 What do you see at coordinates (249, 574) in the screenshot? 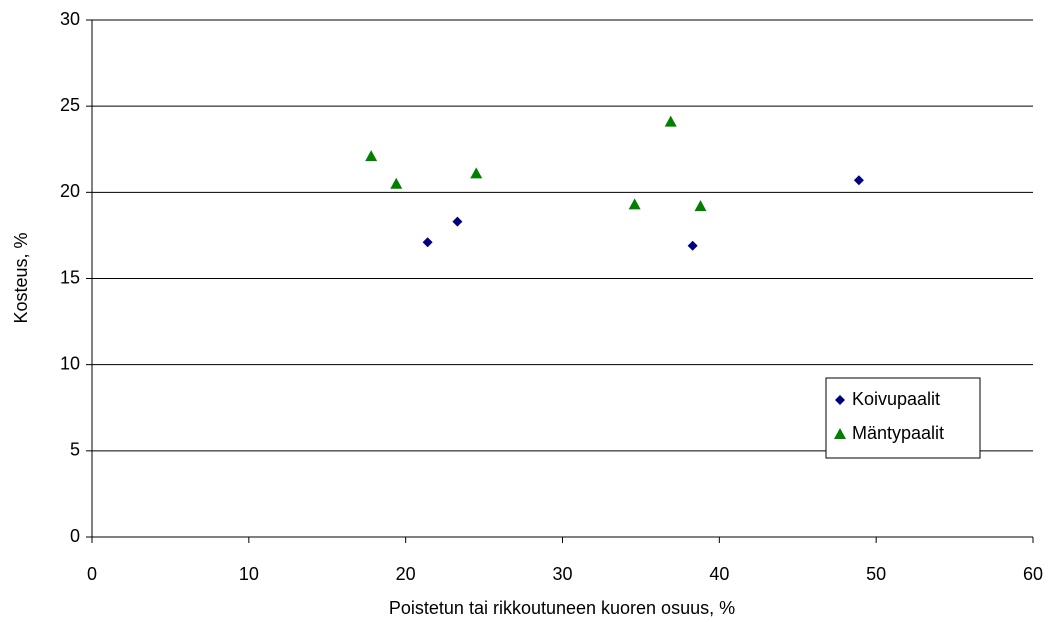
I see `x-tick-label: 10` at bounding box center [249, 574].